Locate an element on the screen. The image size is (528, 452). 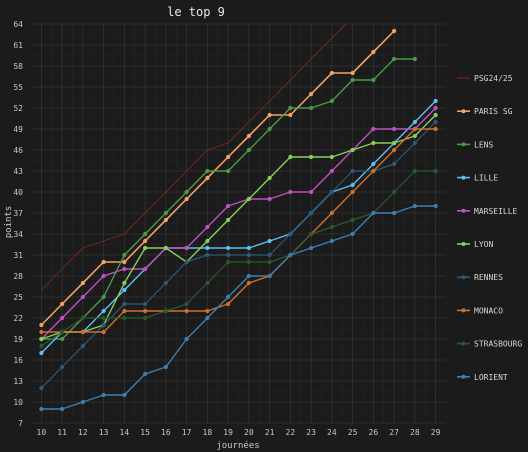
y-tick-label: 52 is located at coordinates (18, 108).